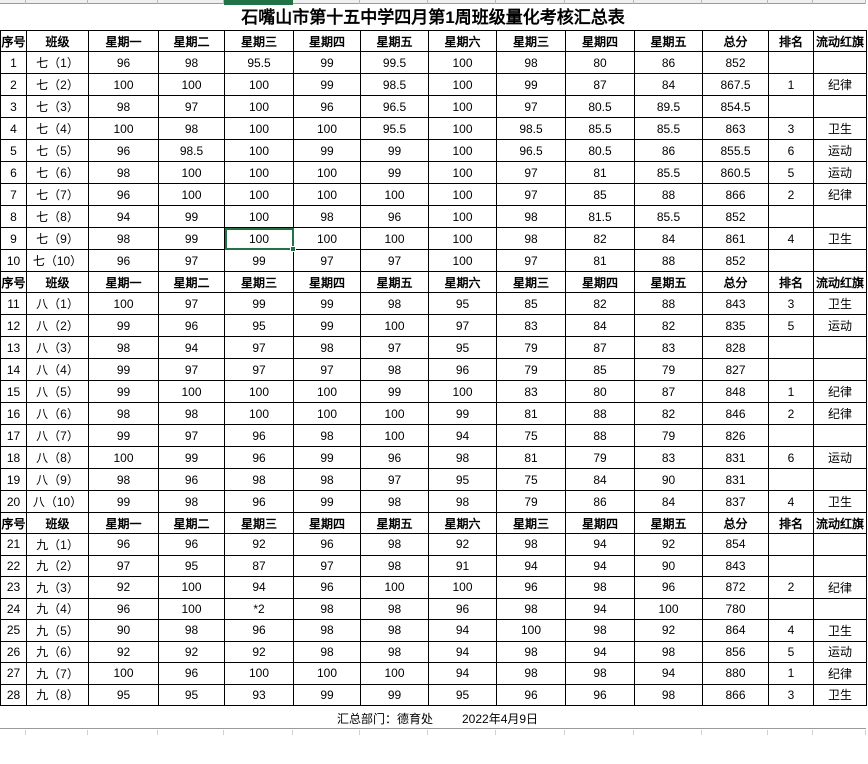 The width and height of the screenshot is (868, 764). I want to click on cell-thu: 97, so click(327, 369).